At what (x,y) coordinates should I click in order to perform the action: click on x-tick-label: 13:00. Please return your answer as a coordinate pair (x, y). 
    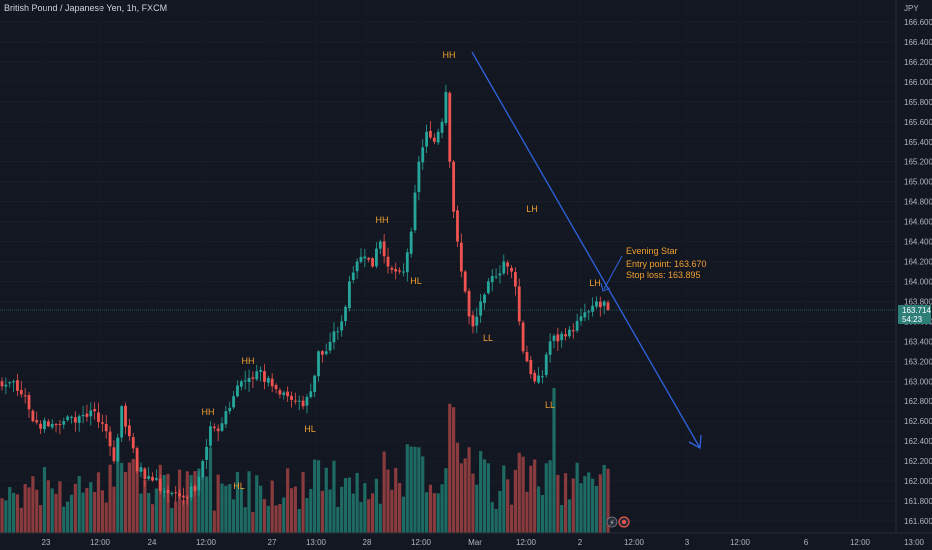
    Looking at the image, I should click on (914, 542).